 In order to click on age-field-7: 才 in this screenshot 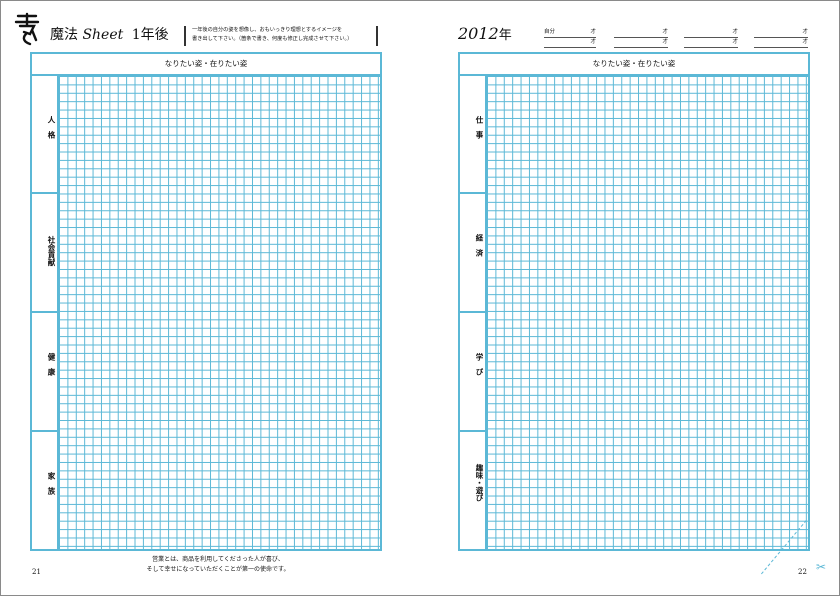, I will do `click(711, 43)`.